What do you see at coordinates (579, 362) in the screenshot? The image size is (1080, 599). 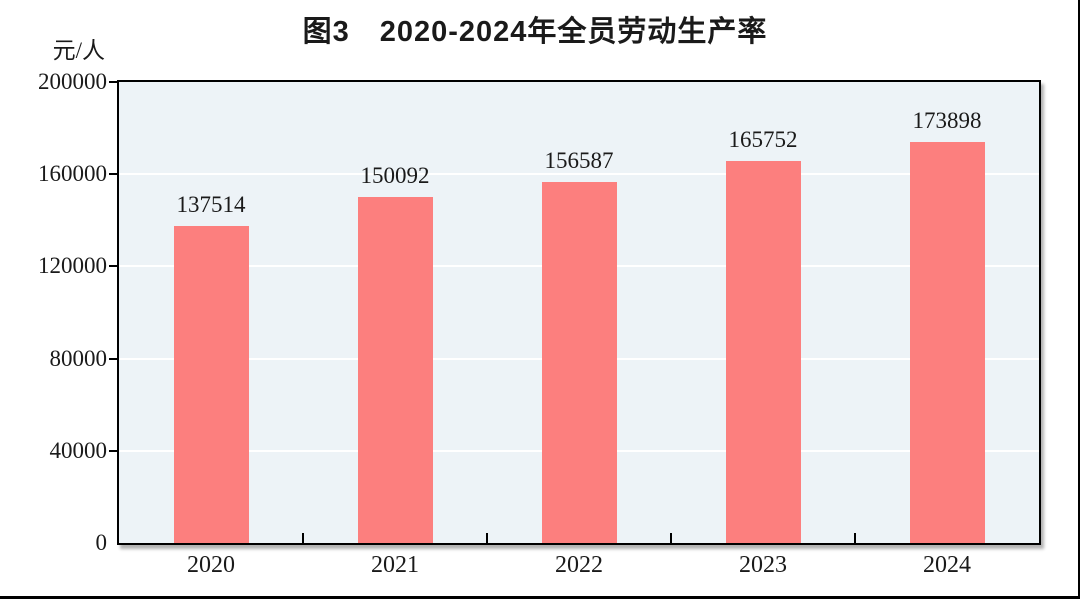 I see `bar-2022` at bounding box center [579, 362].